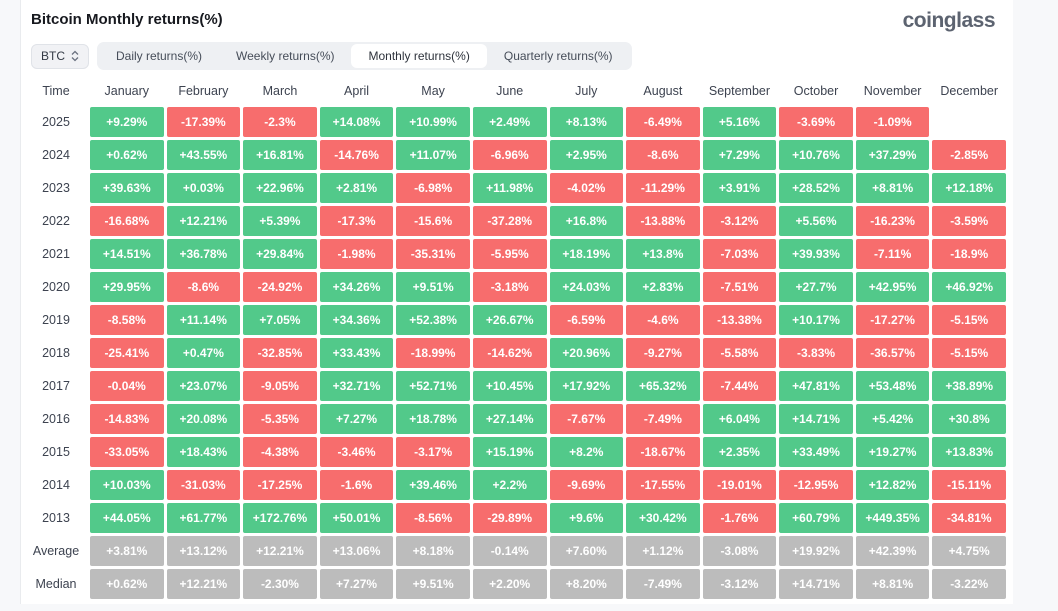 The width and height of the screenshot is (1058, 611). I want to click on column-header-march: March, so click(280, 91).